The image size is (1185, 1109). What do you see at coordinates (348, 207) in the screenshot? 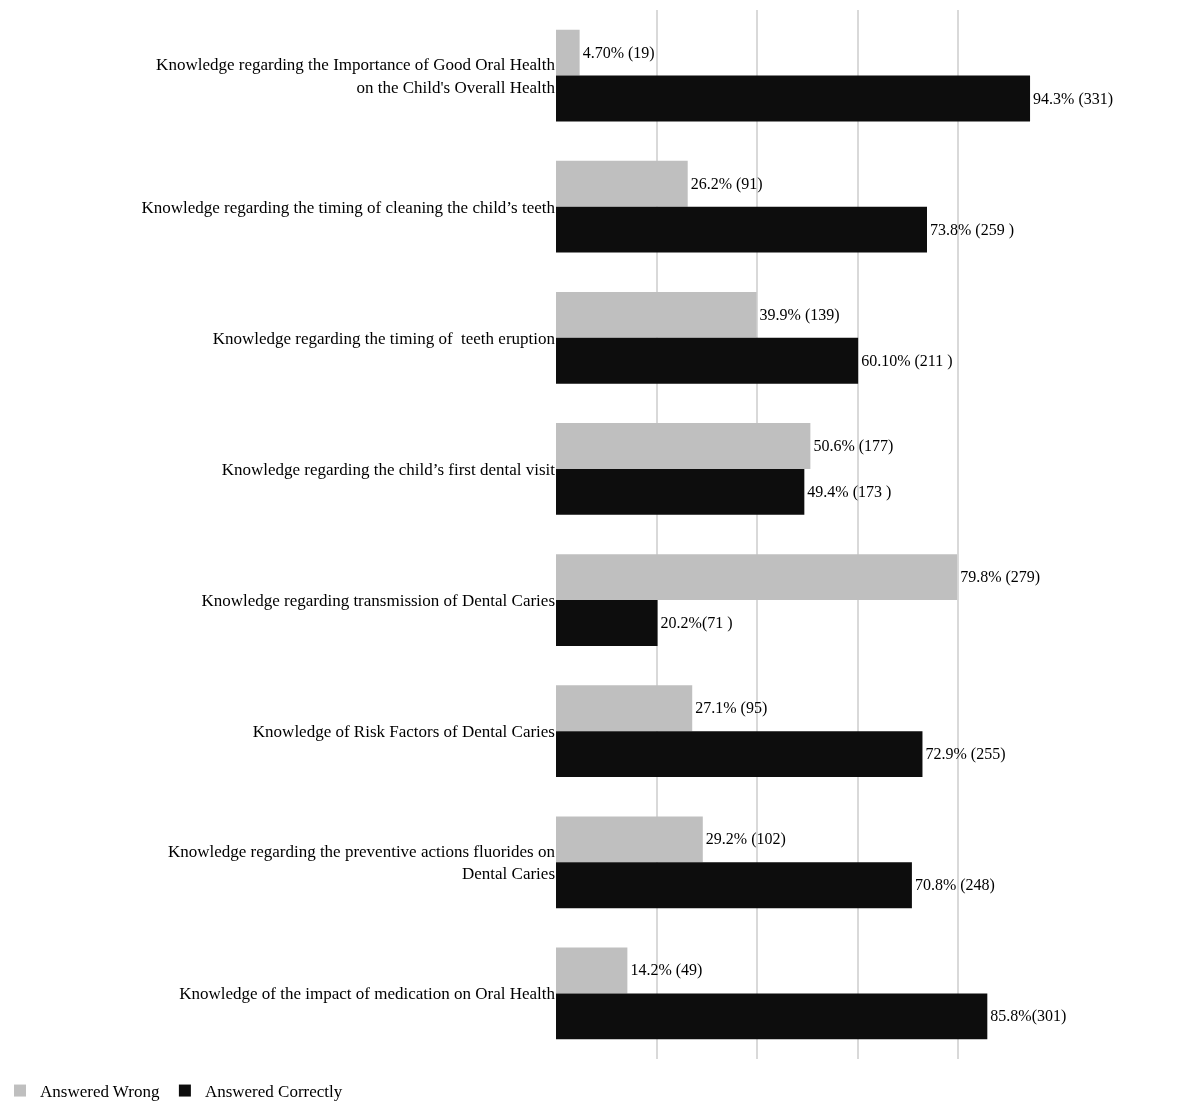
I see `y-tick-label: Knowledge regarding the timing of cleaning the child’s teeth` at bounding box center [348, 207].